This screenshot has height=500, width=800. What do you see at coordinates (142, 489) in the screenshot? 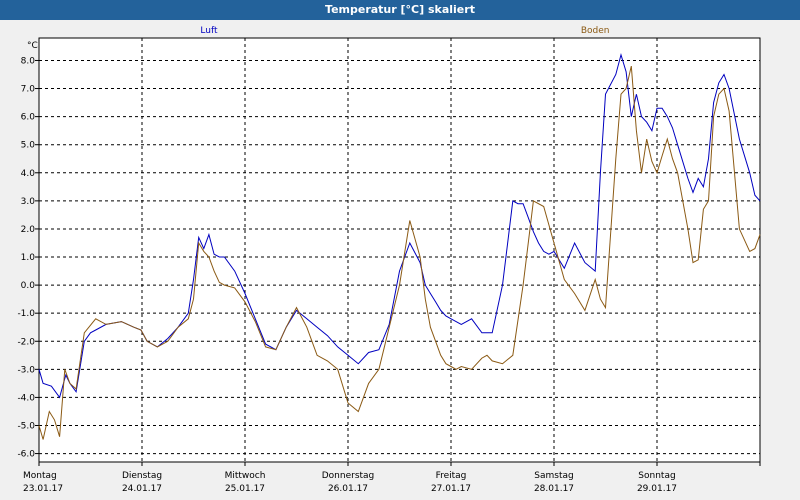
I see `x-tick-date-label: 24.01.17` at bounding box center [142, 489].